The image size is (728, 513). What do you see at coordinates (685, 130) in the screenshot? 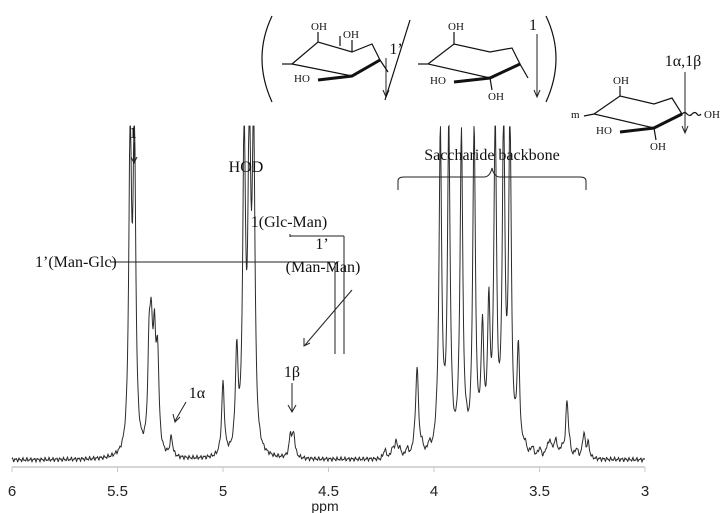
I see `arrow-structure-end-head` at bounding box center [685, 130].